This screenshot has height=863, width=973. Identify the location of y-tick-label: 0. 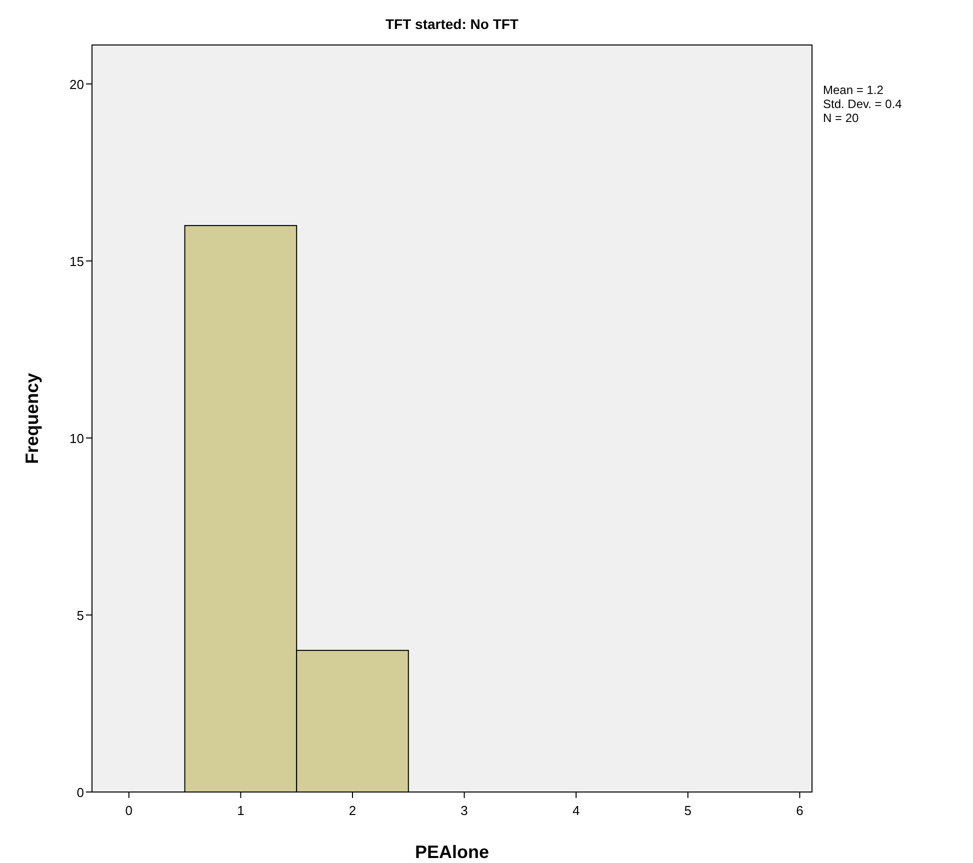
(80, 792).